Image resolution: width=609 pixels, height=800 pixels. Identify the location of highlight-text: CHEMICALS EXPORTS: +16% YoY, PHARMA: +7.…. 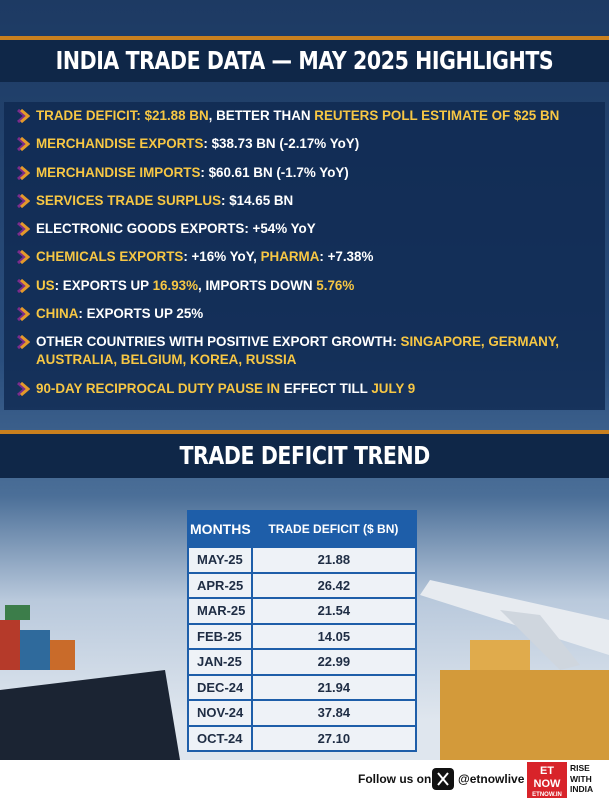
(204, 257).